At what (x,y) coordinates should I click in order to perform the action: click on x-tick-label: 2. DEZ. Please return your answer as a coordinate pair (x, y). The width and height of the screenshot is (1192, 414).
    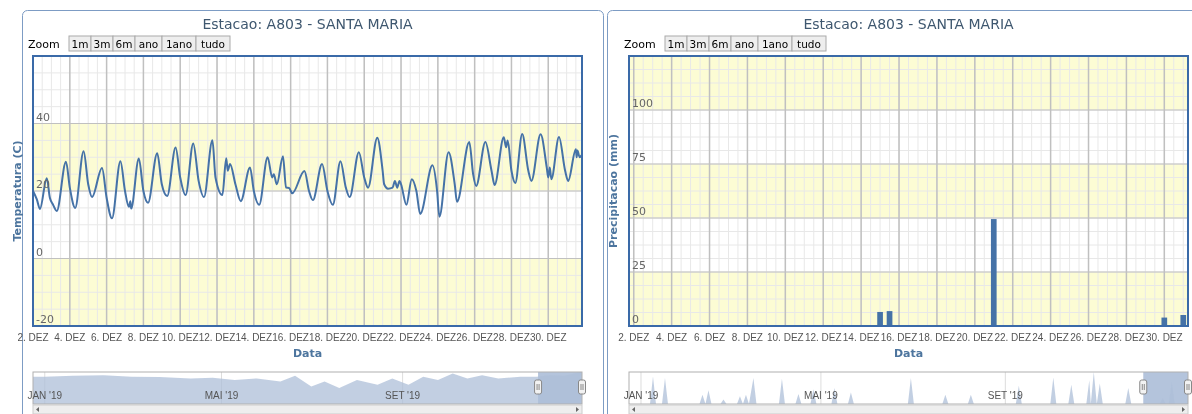
    Looking at the image, I should click on (634, 337).